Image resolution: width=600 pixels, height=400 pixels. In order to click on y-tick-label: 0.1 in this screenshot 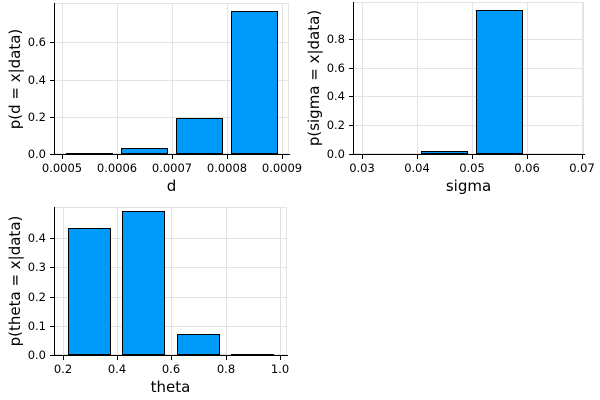, I will do `click(36, 326)`.